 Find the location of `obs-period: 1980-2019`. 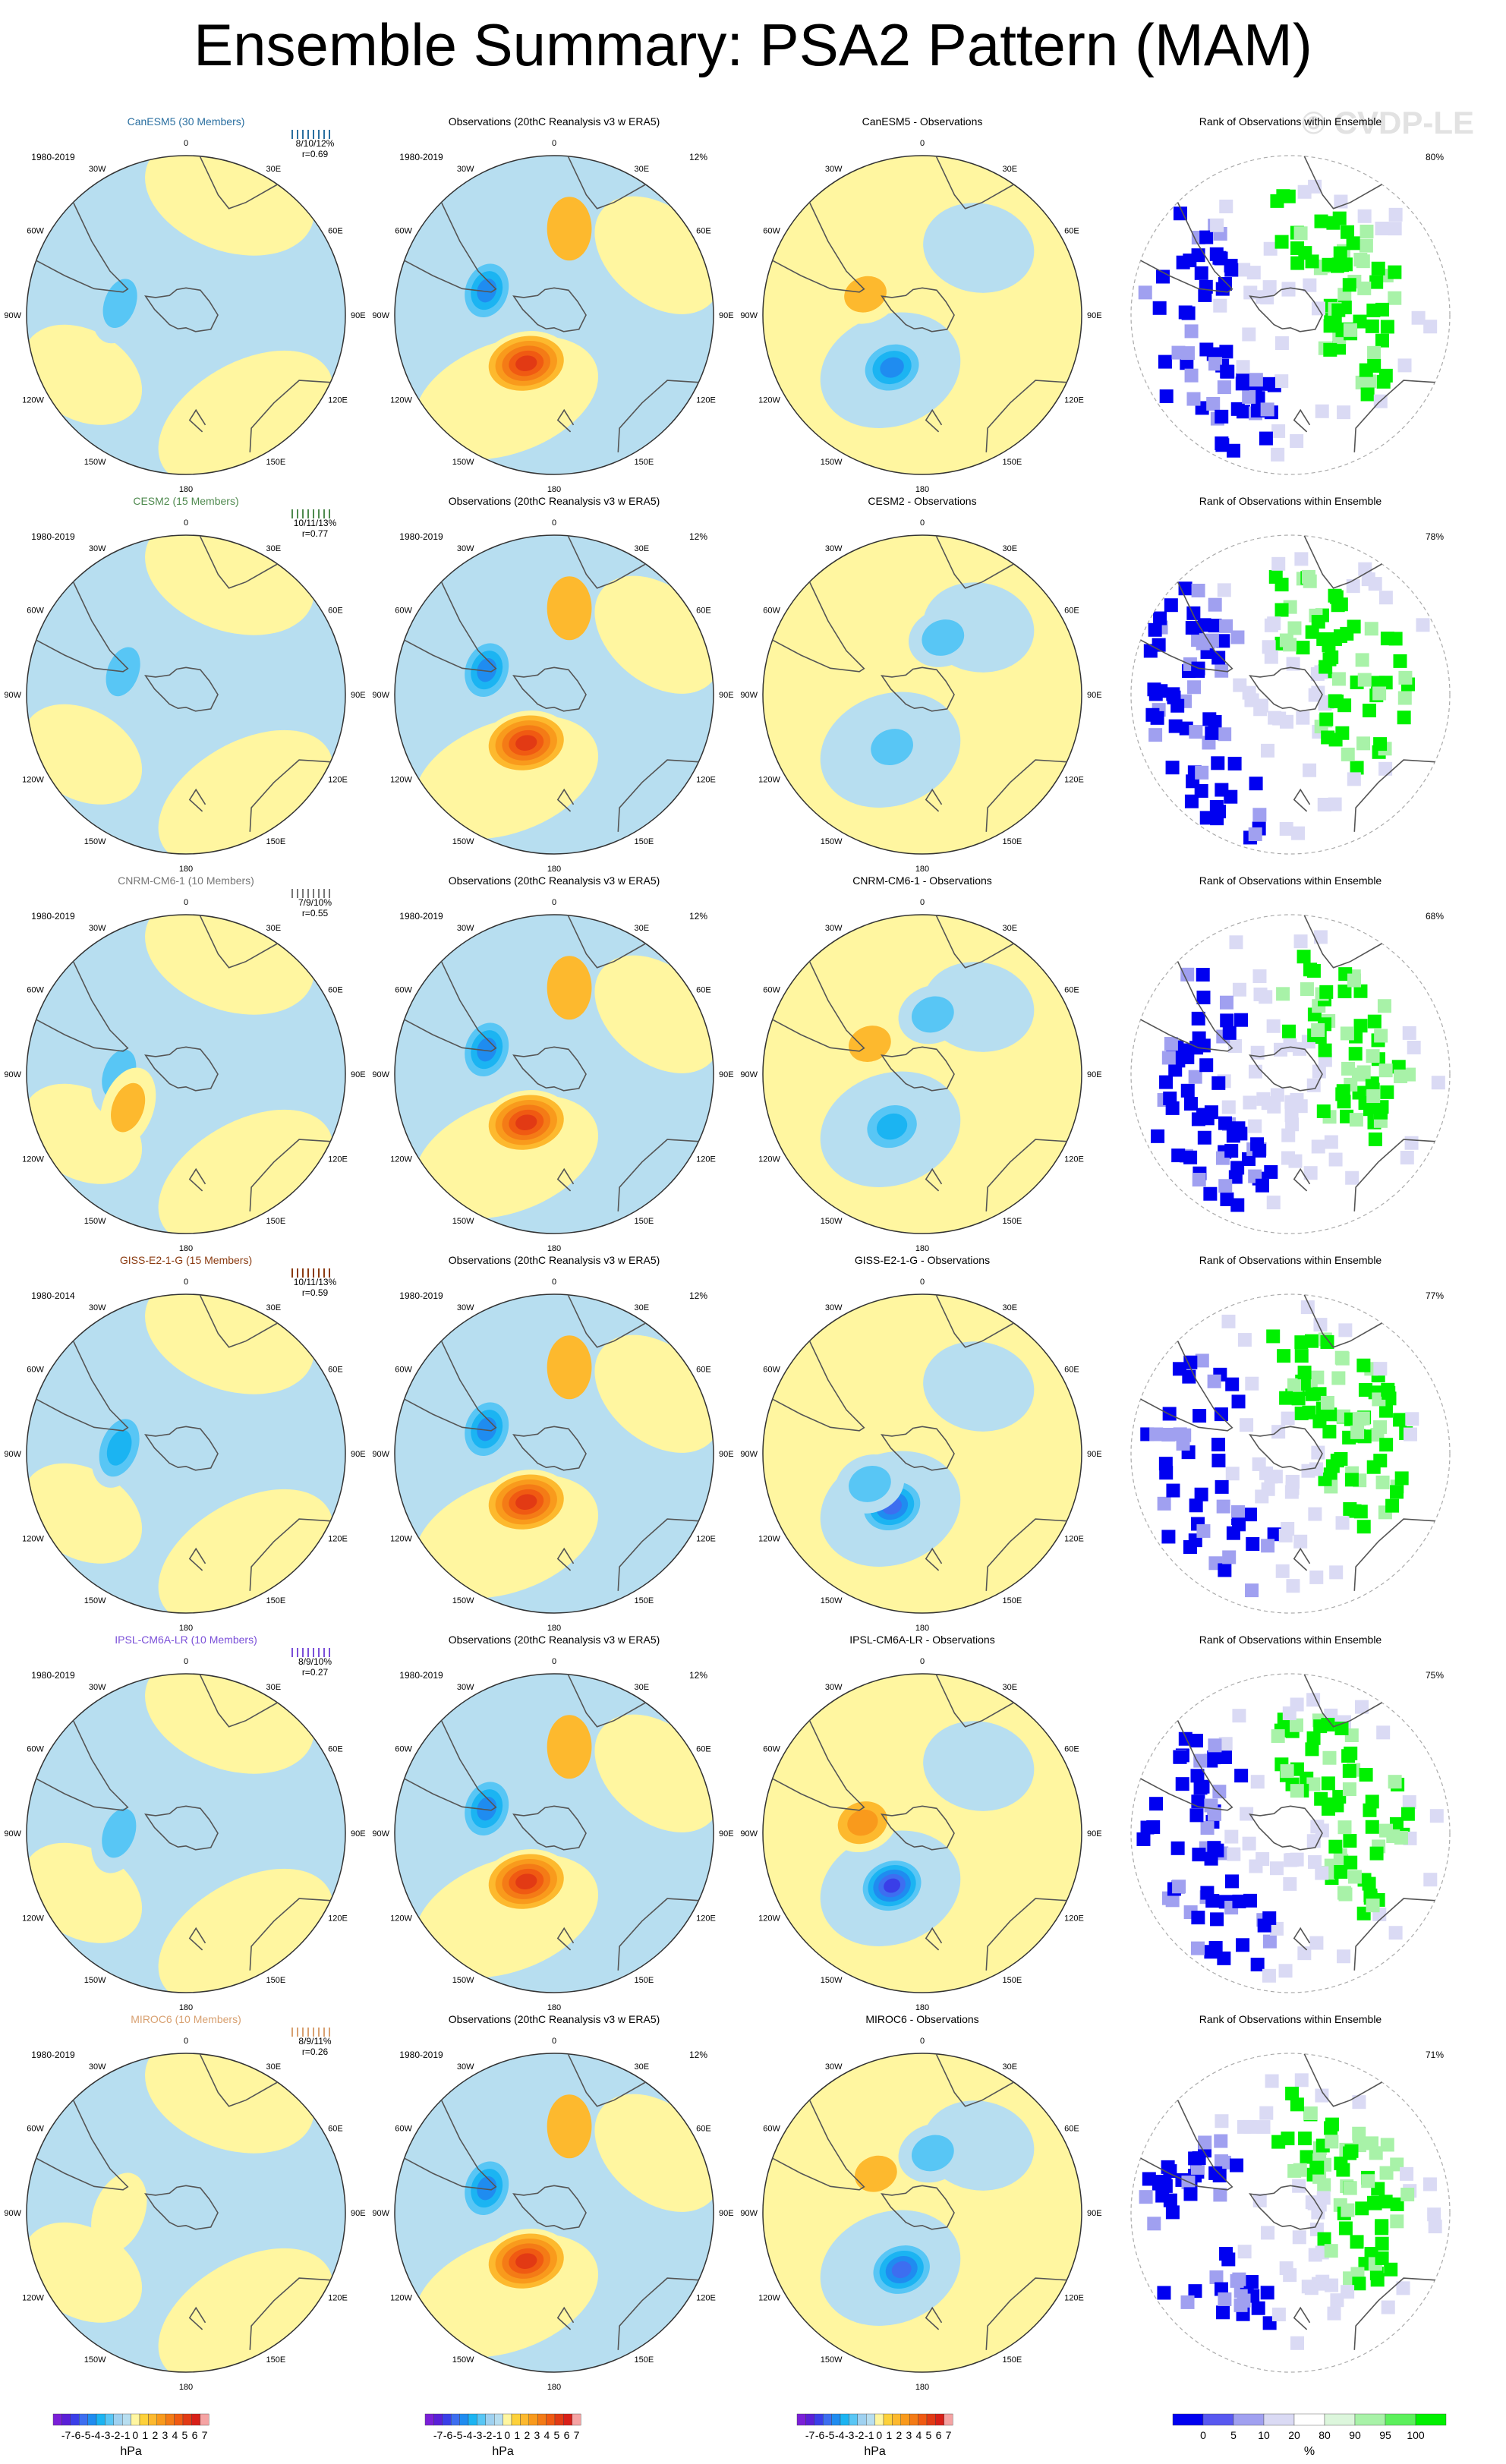

obs-period: 1980-2019 is located at coordinates (421, 536).